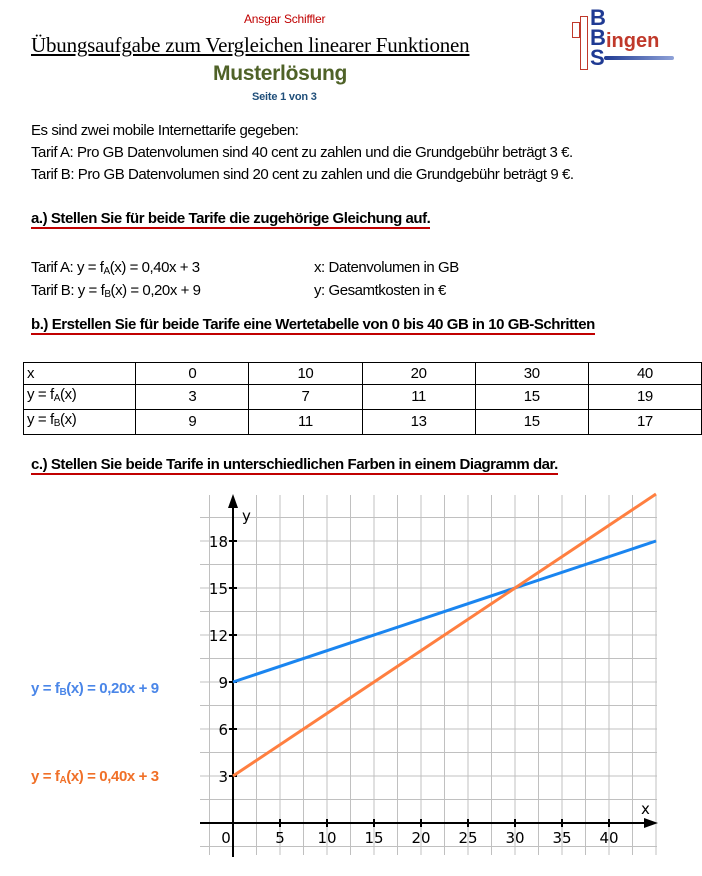  What do you see at coordinates (326, 838) in the screenshot?
I see `x-tick-label: 10` at bounding box center [326, 838].